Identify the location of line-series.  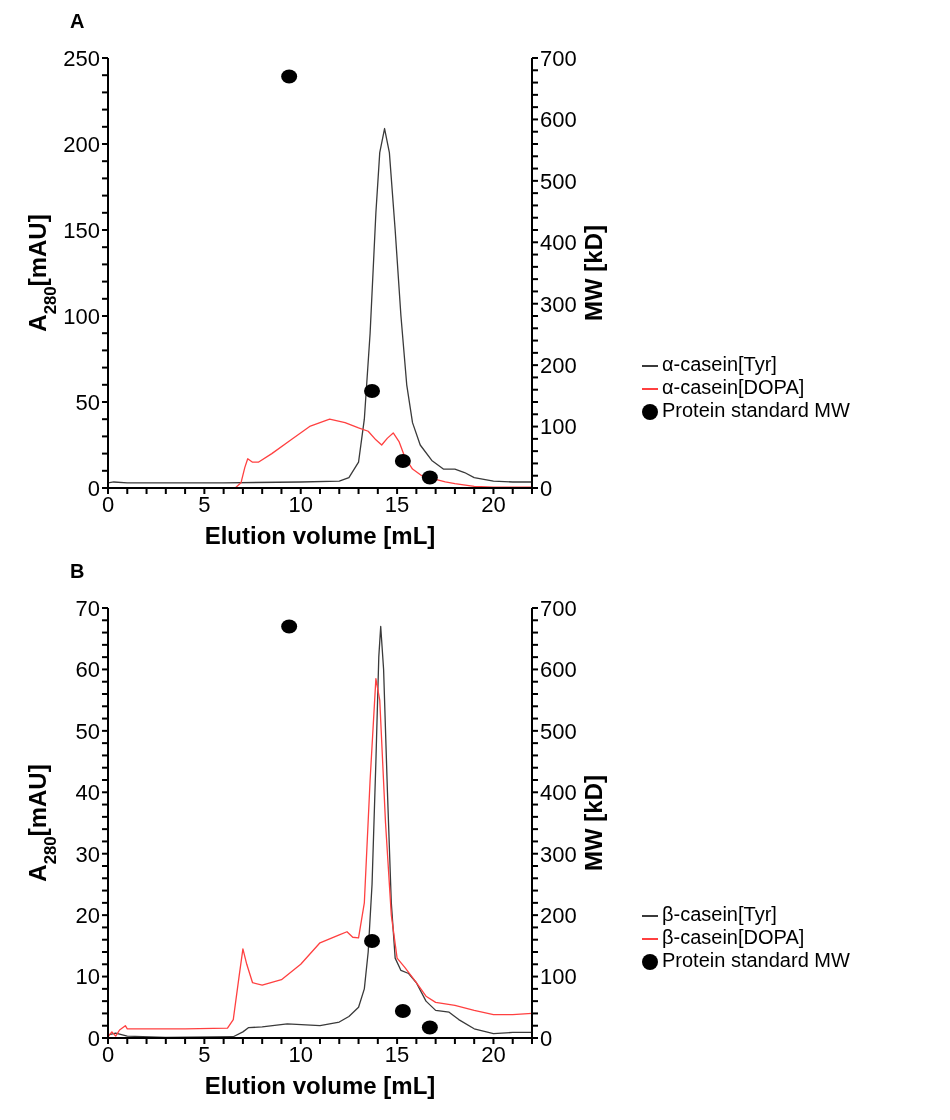
(320, 305).